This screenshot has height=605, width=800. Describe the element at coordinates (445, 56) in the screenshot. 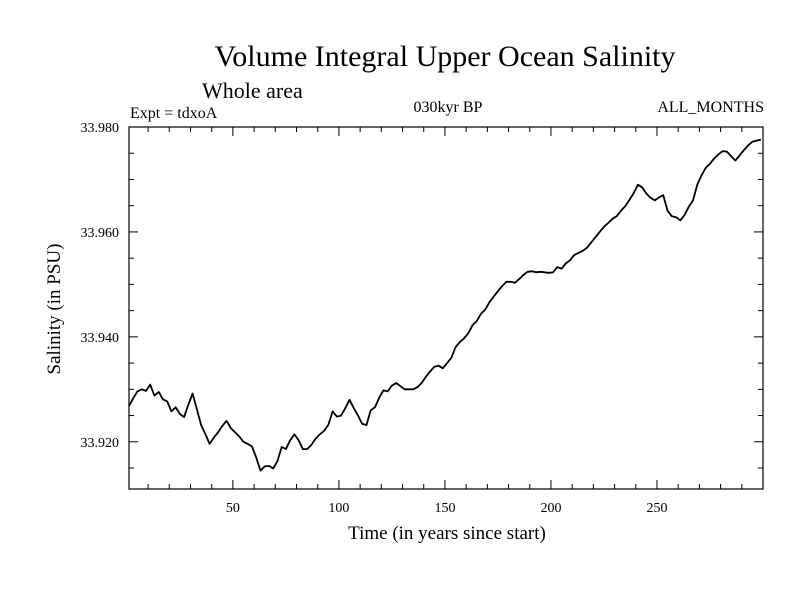

I see `chart-title: Volume Integral Upper Ocean Salinity` at that location.